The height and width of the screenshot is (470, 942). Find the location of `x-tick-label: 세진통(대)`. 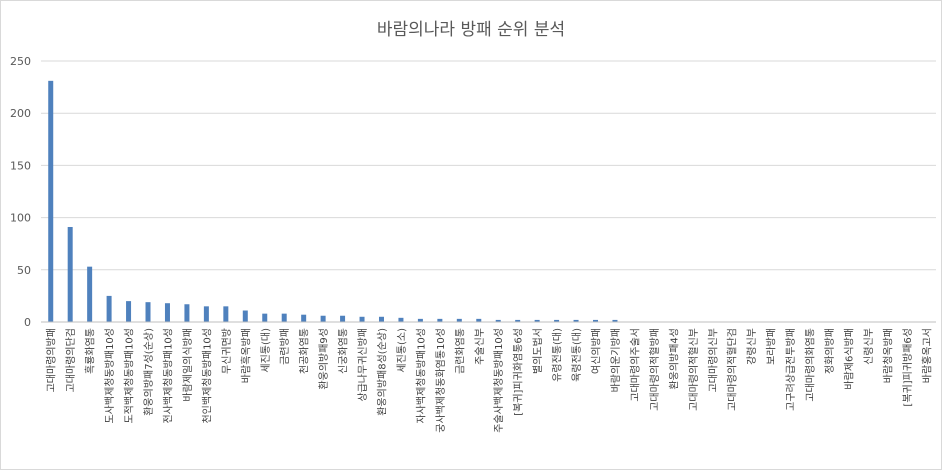

x-tick-label: 세진통(대) is located at coordinates (266, 350).